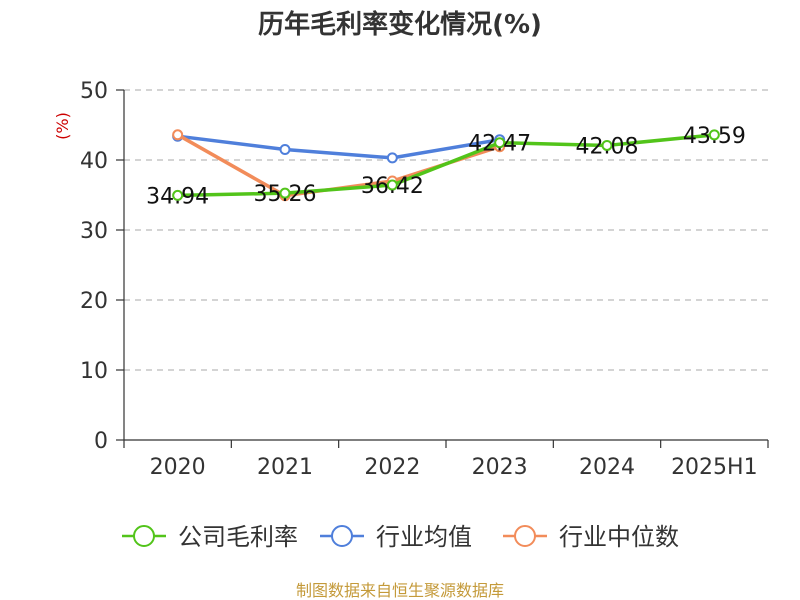 Image resolution: width=800 pixels, height=600 pixels. I want to click on data-labels: 34.94 35.26 36.42 42.47 42.08 43.59, so click(446, 167).